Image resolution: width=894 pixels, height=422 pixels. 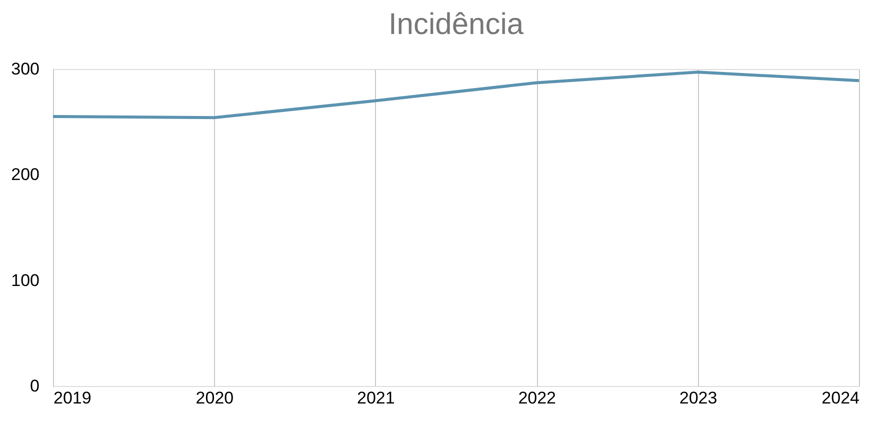 I want to click on x-tick-label: 2022, so click(x=537, y=398).